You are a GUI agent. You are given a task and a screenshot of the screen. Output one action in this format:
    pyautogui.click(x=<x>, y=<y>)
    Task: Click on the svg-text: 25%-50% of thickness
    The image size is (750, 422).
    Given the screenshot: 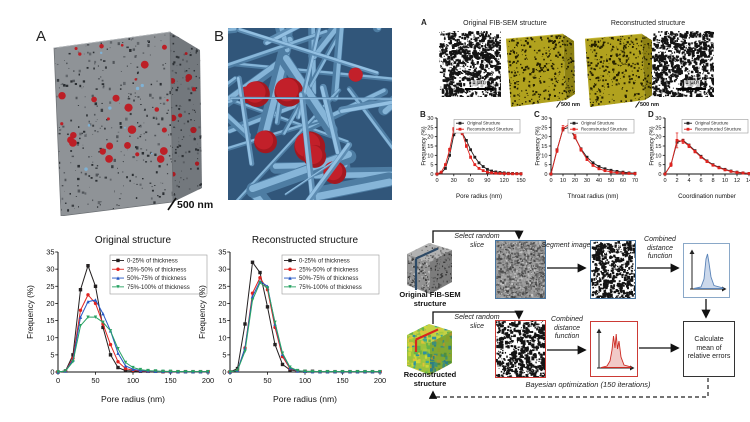 What is the action you would take?
    pyautogui.click(x=328, y=270)
    